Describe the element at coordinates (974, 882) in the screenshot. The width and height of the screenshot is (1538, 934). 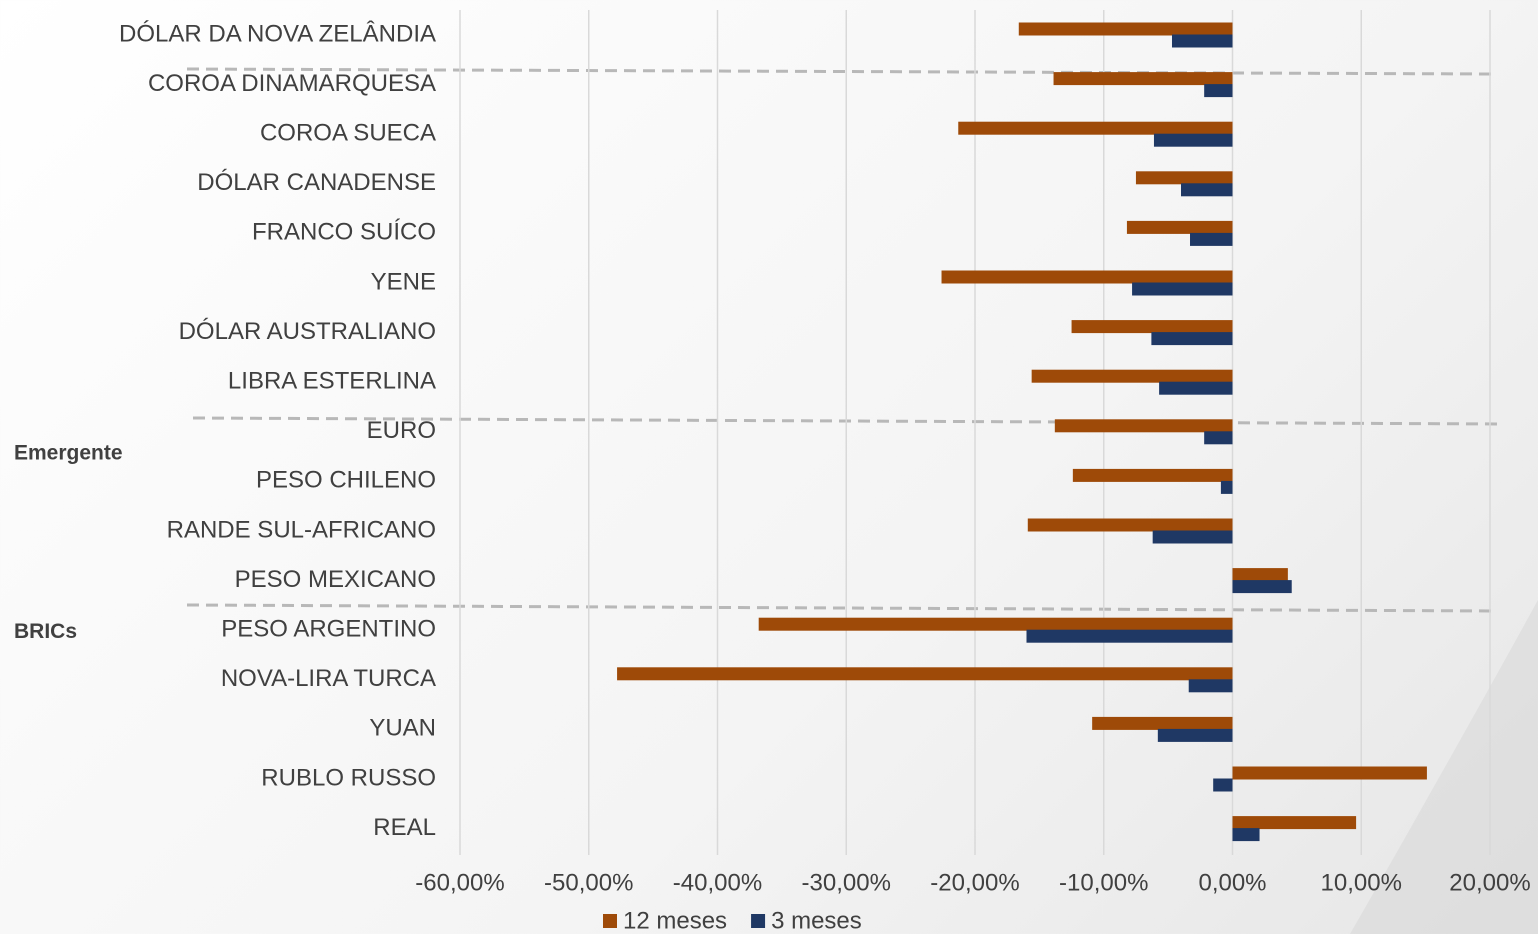
I see `x-tick-label: -20,00%` at that location.